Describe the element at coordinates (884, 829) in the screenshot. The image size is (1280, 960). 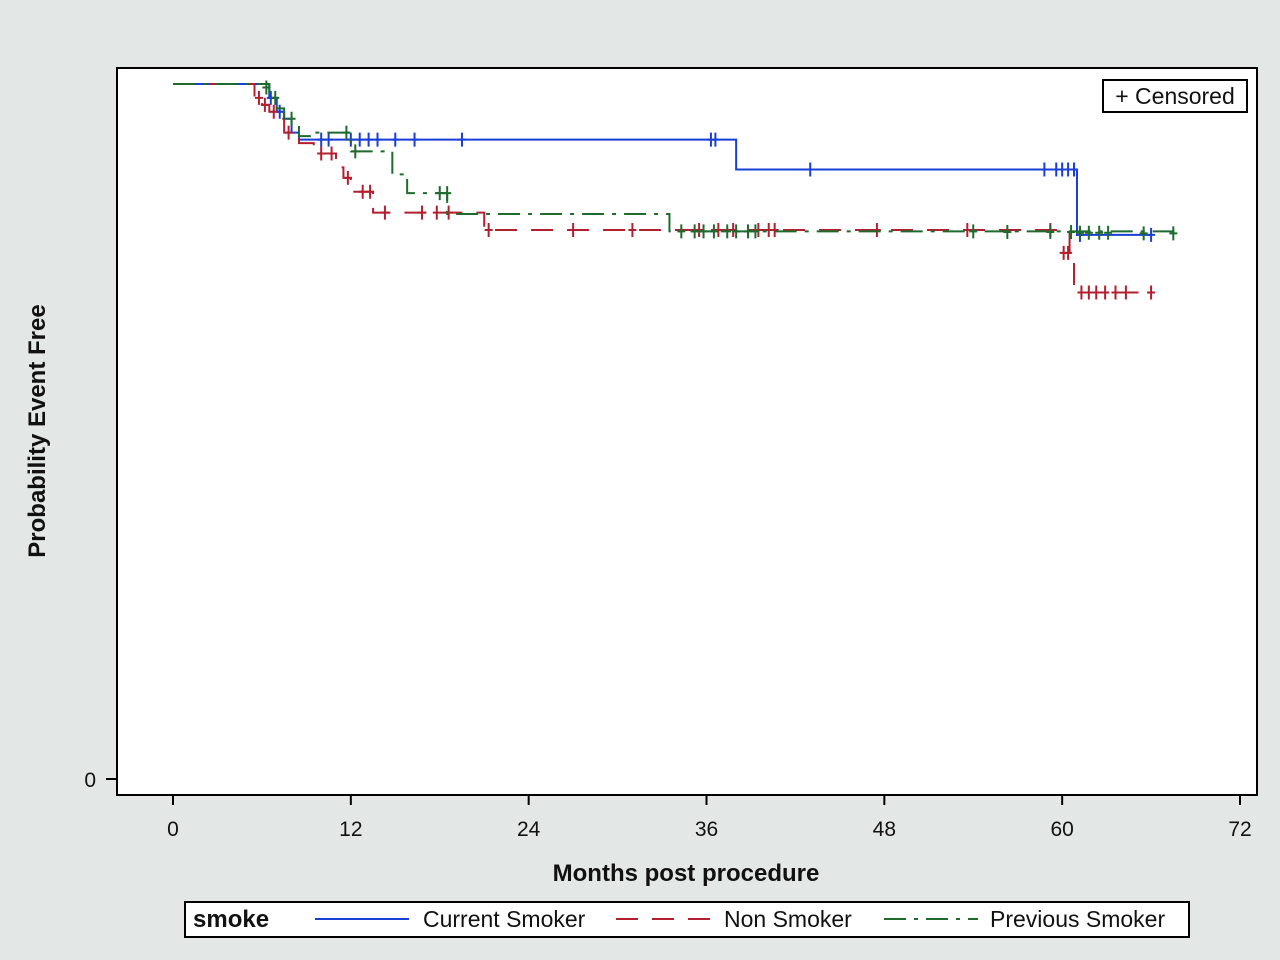
I see `x-tick-label: 48` at that location.